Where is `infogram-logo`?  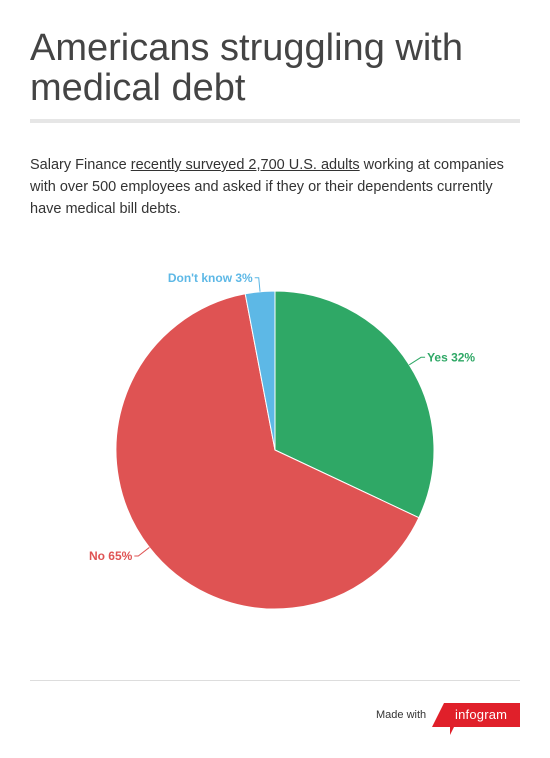 infogram-logo is located at coordinates (476, 719).